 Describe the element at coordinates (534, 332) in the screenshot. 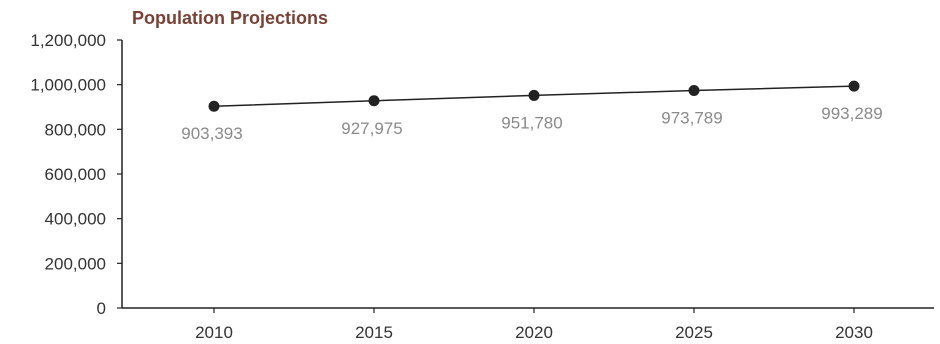

I see `x-tick-label: 2020` at that location.